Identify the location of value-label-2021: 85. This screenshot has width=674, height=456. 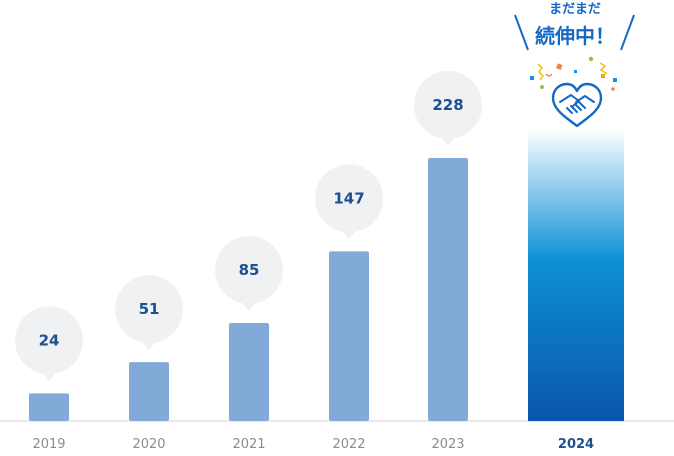
(249, 270).